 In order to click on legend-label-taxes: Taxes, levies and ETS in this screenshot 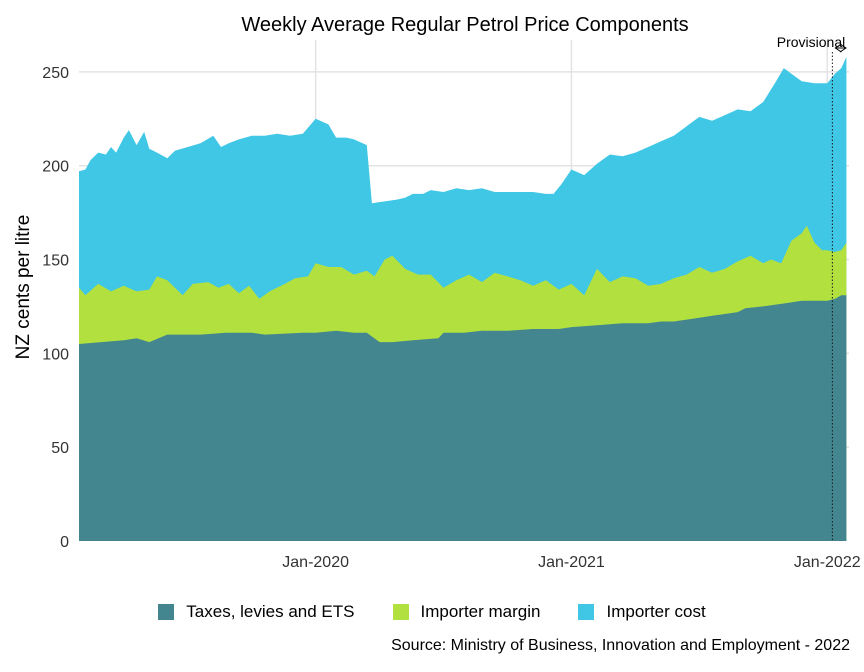, I will do `click(270, 611)`.